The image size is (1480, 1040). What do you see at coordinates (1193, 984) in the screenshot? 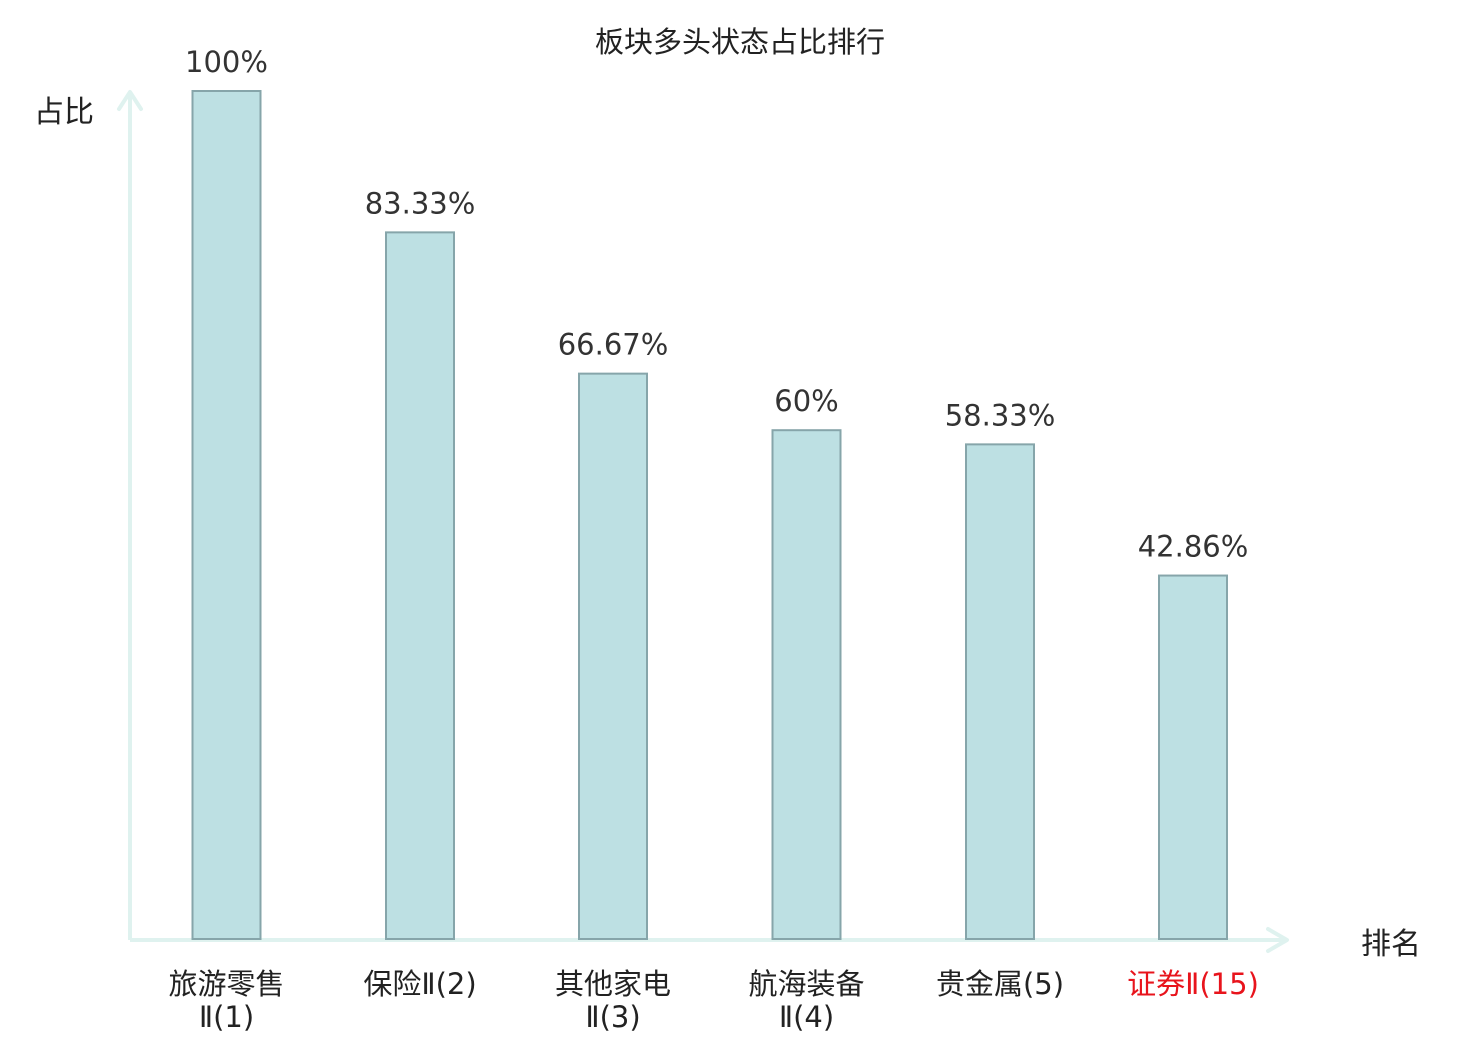
I see `category-label-6: 证券Ⅱ(15)` at bounding box center [1193, 984].